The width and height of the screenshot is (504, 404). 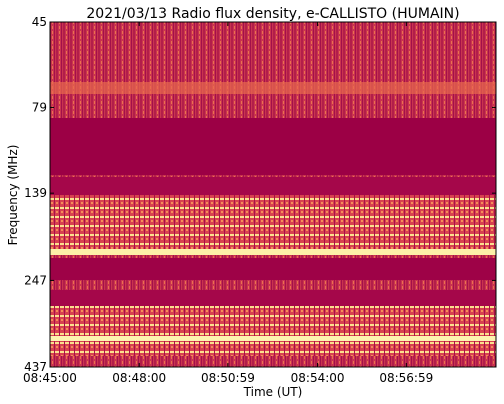 I want to click on x-tick-label: 08:54:00, so click(x=318, y=378).